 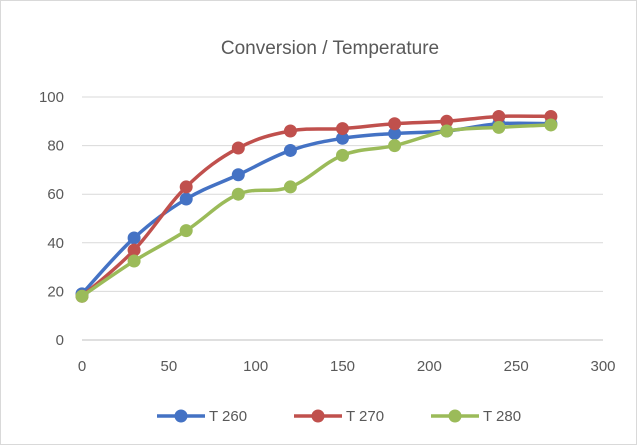 I want to click on x-tick-label-200: 200, so click(x=429, y=366).